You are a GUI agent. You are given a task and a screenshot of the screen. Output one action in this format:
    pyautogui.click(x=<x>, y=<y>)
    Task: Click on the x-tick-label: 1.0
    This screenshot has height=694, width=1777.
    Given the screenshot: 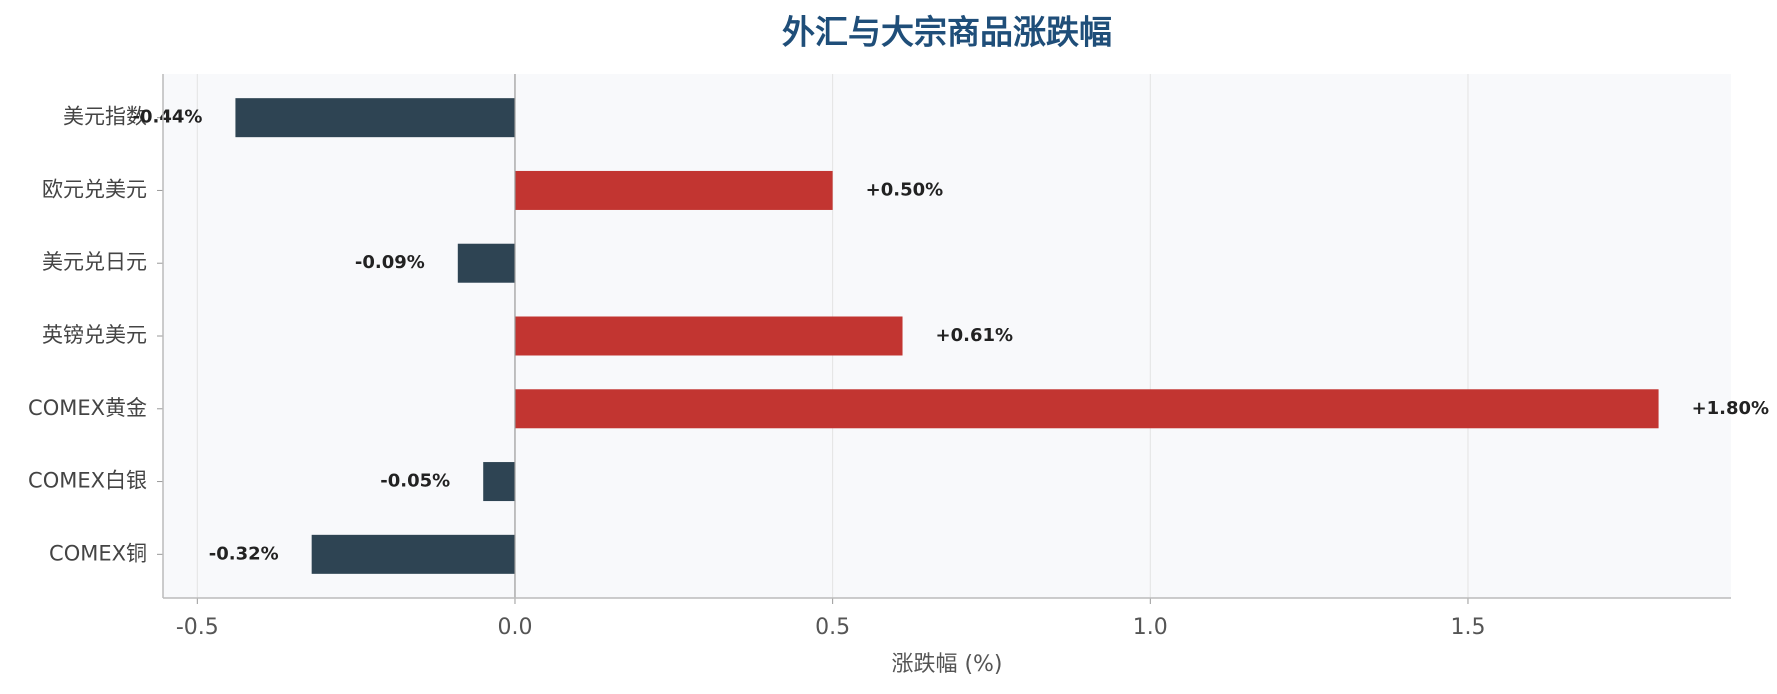 What is the action you would take?
    pyautogui.click(x=1150, y=627)
    